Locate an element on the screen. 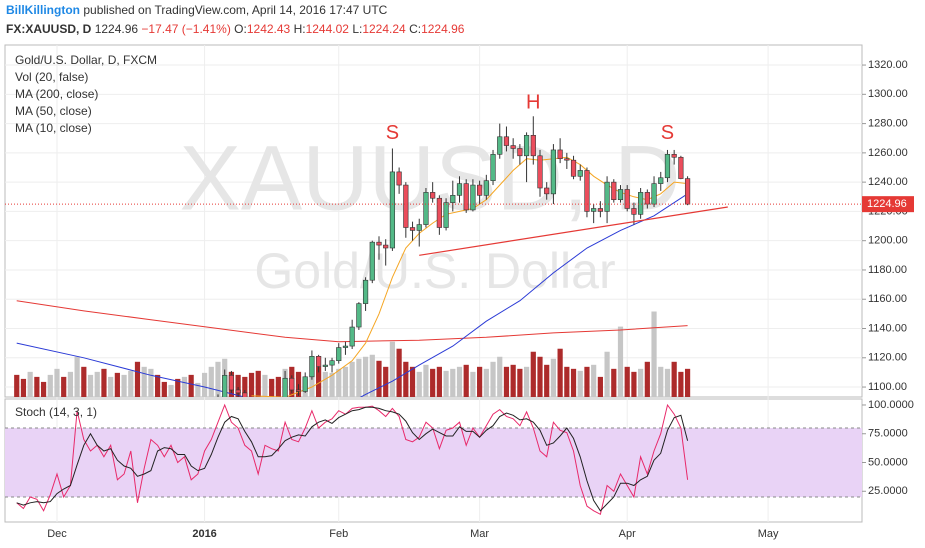 The height and width of the screenshot is (548, 925). legend-entry: MA (200, close) is located at coordinates (56, 94).